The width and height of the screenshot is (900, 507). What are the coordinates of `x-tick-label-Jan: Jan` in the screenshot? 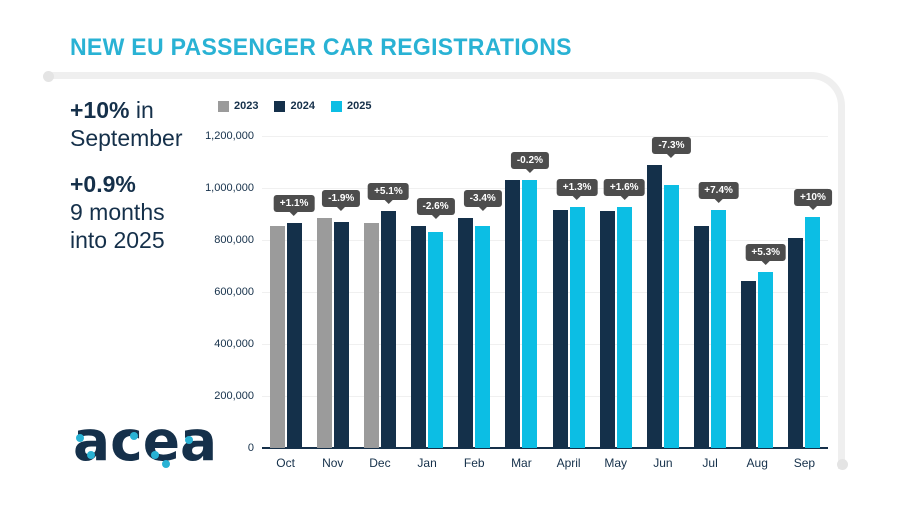 It's located at (427, 463).